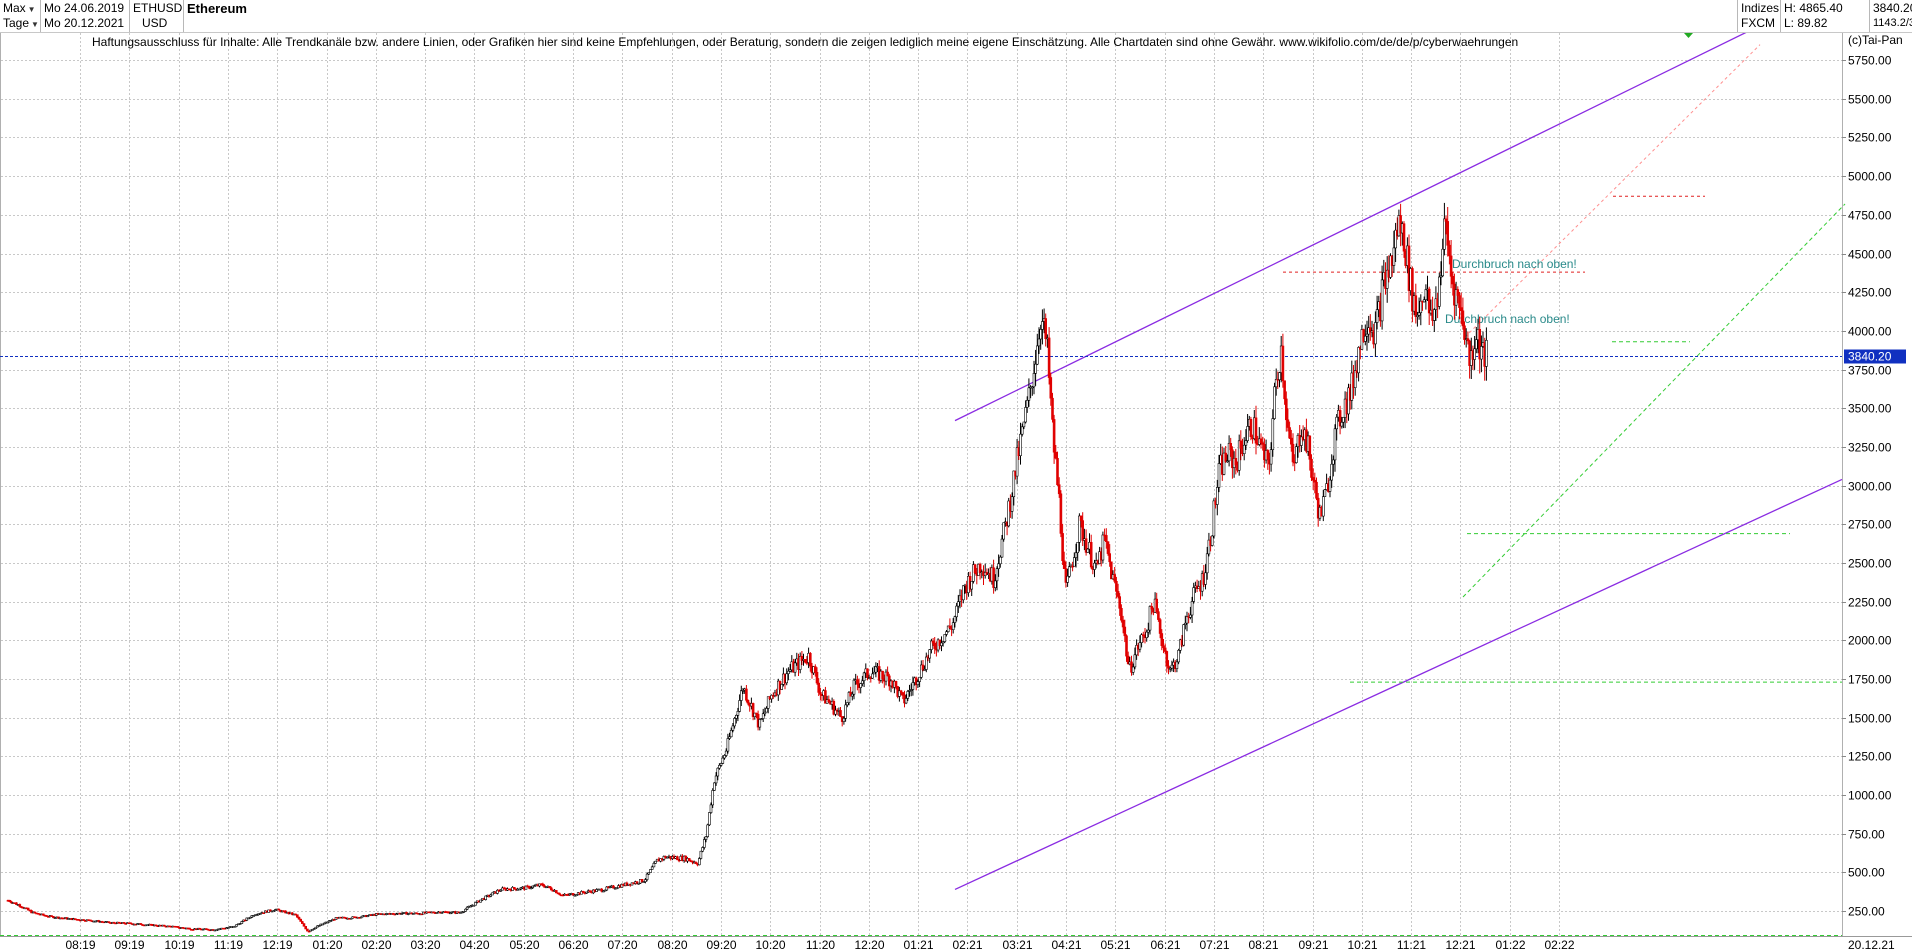 The width and height of the screenshot is (1912, 952). What do you see at coordinates (1654, 400) in the screenshot?
I see `green-support-diagonal` at bounding box center [1654, 400].